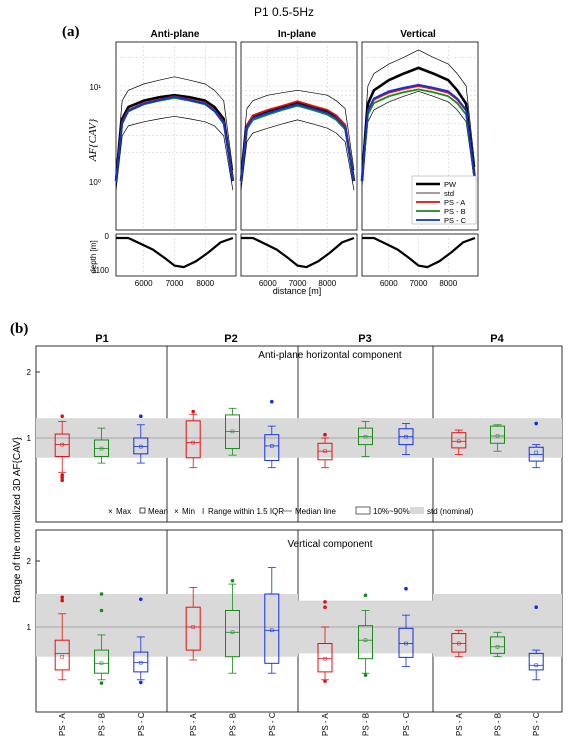 Image resolution: width=568 pixels, height=742 pixels. Describe the element at coordinates (175, 34) in the screenshot. I see `subplot-title-anti-plane: Anti-plane` at that location.